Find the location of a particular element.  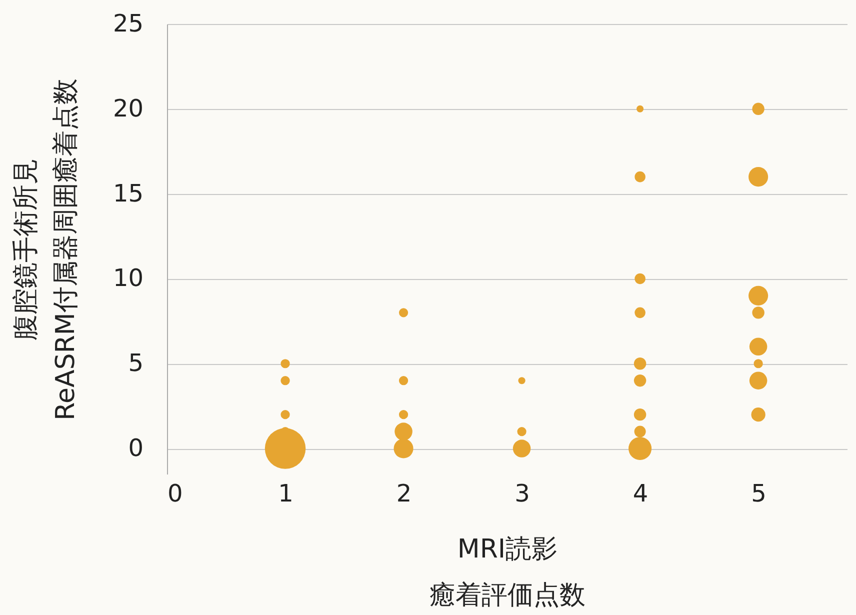

y-tick-label: 20 is located at coordinates (128, 108).